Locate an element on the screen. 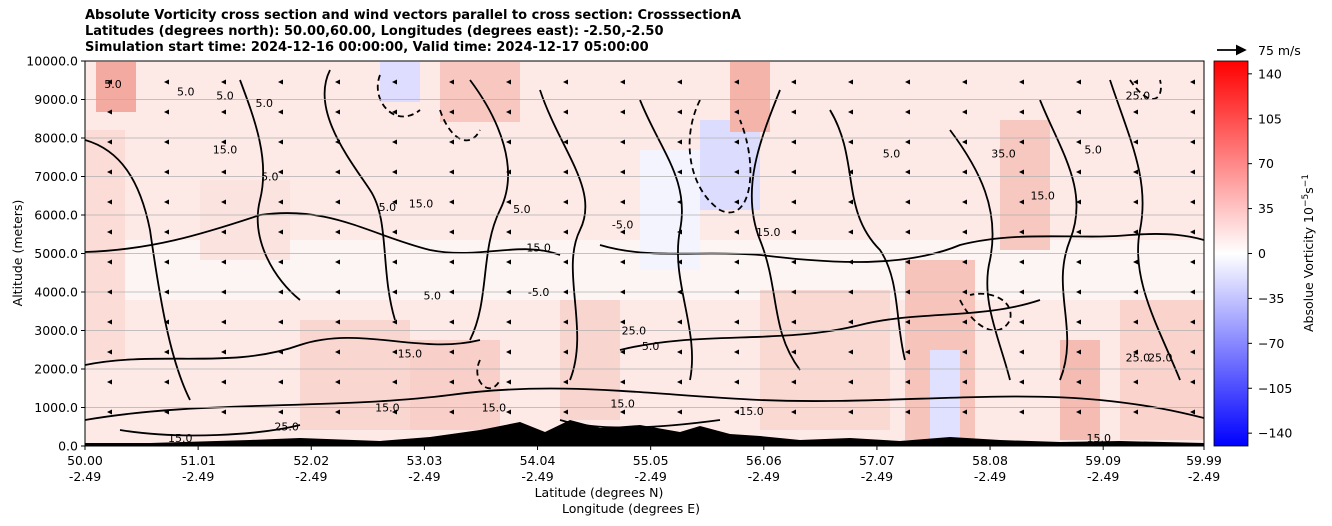  colorbar-tick-label: −70 is located at coordinates (1271, 343).